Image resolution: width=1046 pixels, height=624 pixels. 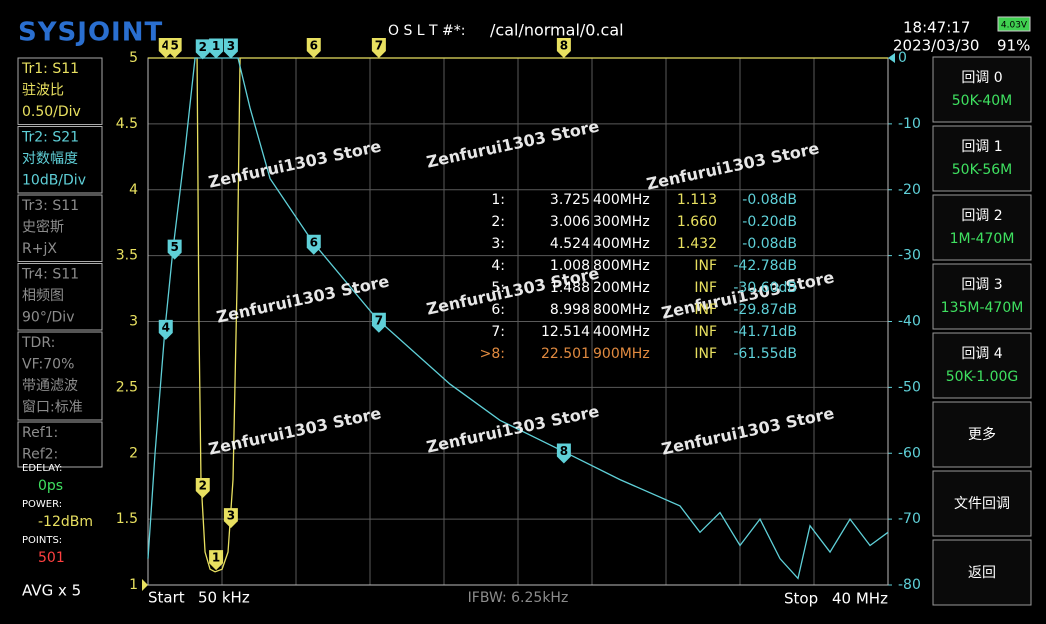 What do you see at coordinates (909, 190) in the screenshot?
I see `y2-tick-label: -20` at bounding box center [909, 190].